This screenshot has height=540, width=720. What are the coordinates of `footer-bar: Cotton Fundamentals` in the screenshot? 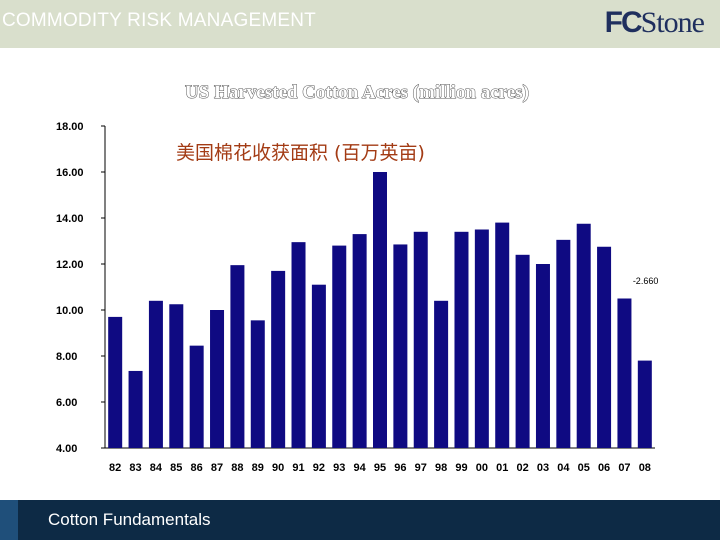 It's located at (360, 520).